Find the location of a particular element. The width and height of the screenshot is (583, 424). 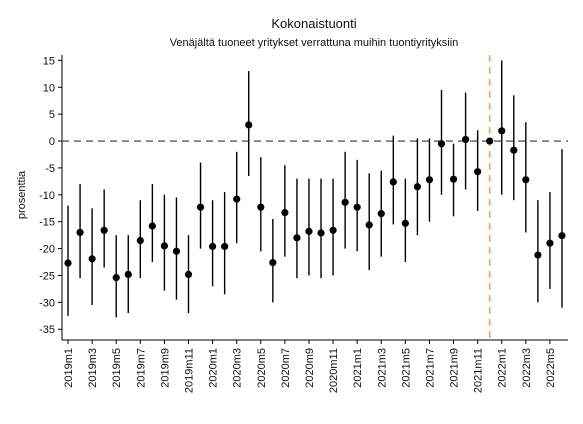

x-tick-label: 2020m7 is located at coordinates (286, 368).